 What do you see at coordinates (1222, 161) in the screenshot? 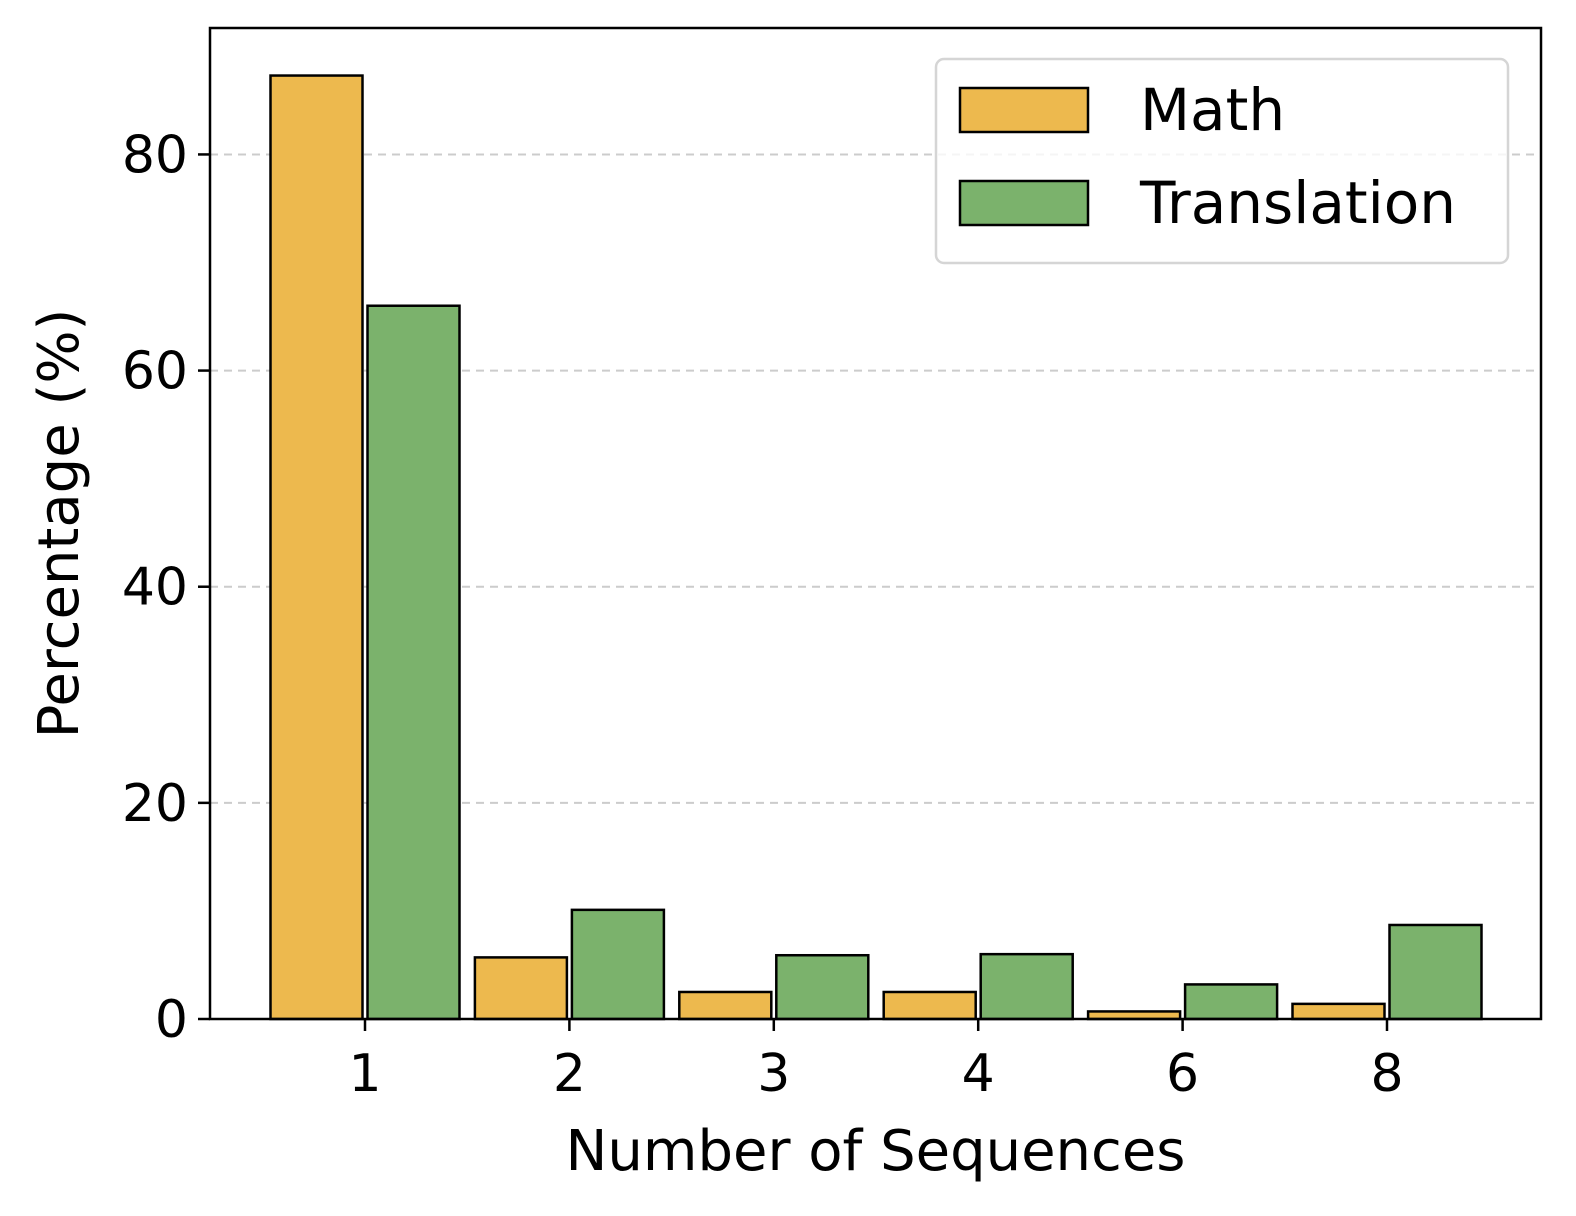
I see `legend: Math Translation` at bounding box center [1222, 161].